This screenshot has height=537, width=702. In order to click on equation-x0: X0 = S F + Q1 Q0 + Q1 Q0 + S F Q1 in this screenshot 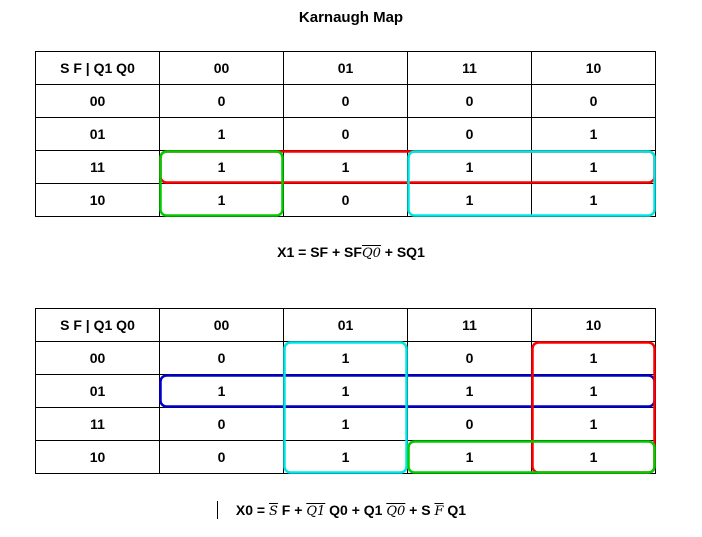, I will do `click(351, 510)`.